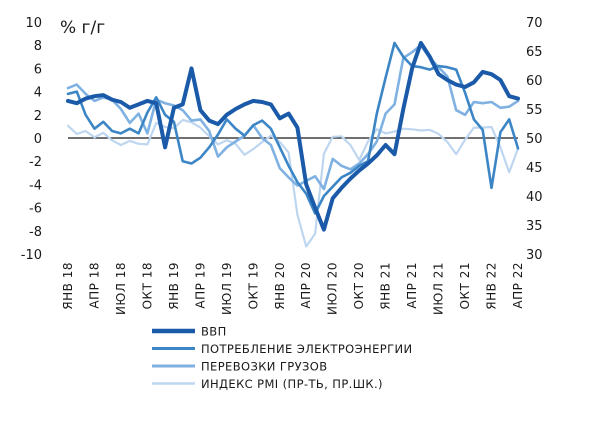 The width and height of the screenshot is (600, 427). I want to click on y-left-tick-label: 4, so click(38, 93).